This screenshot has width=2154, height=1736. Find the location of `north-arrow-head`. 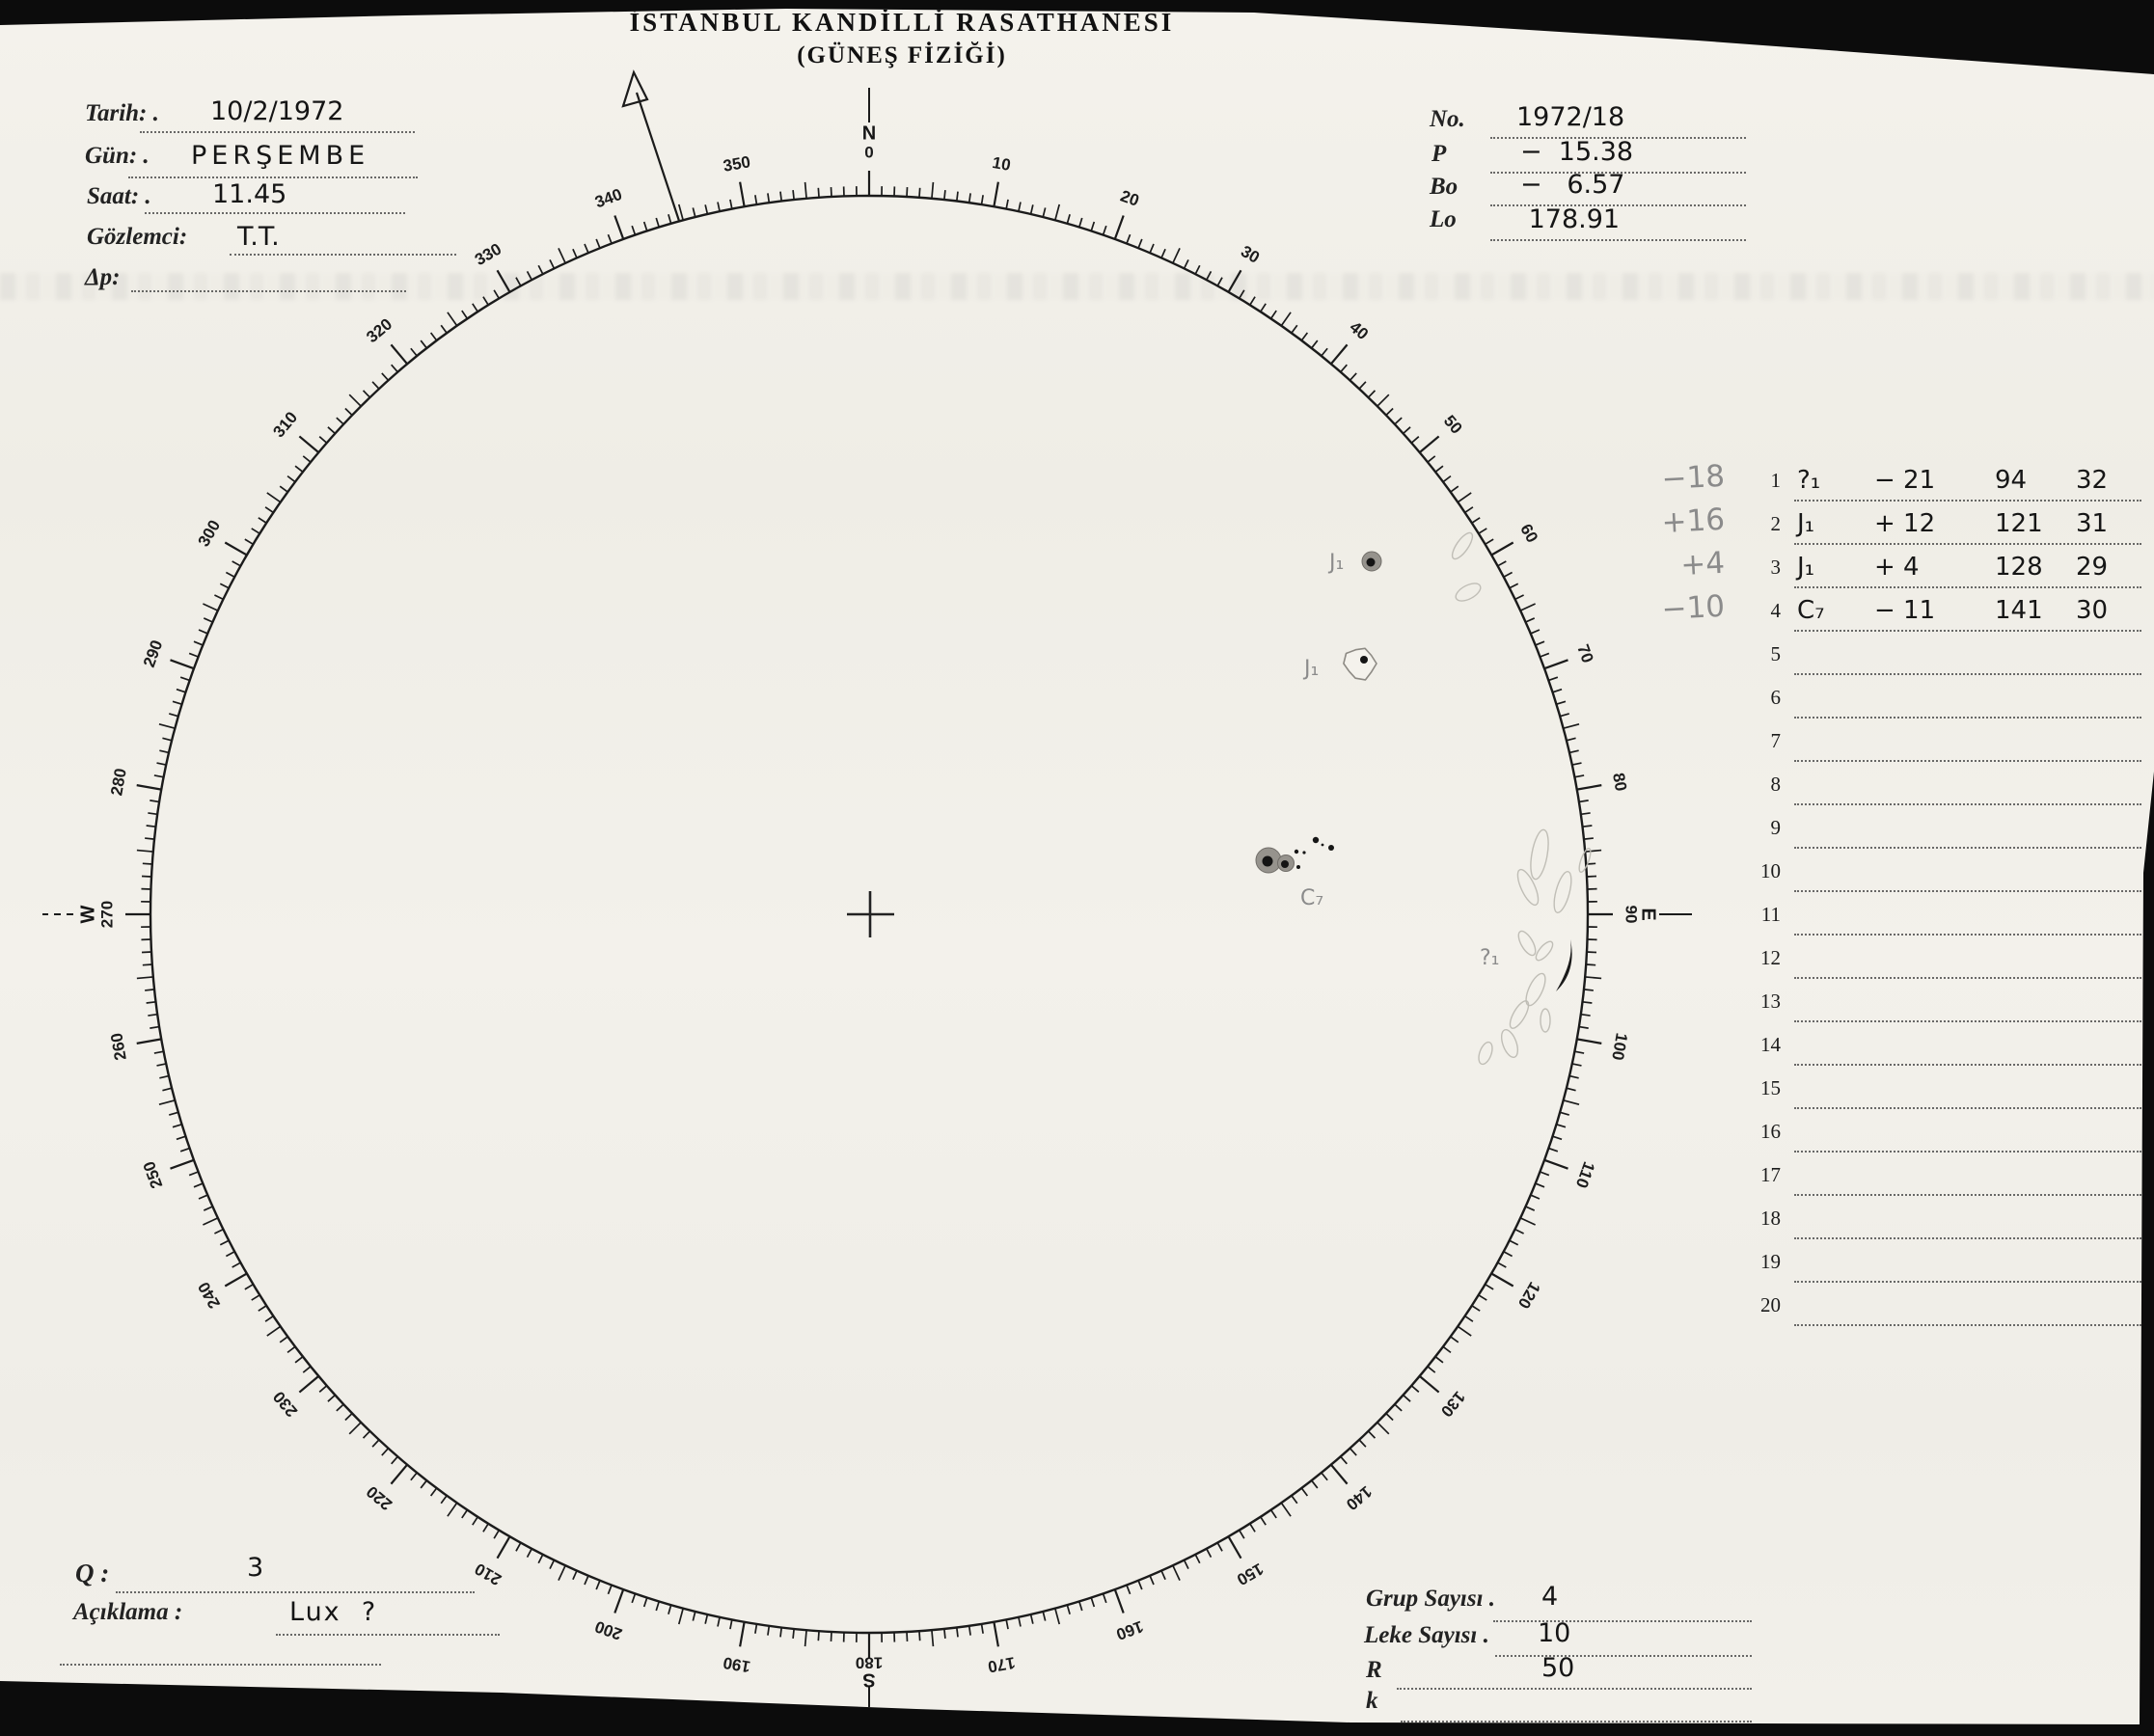

north-arrow-head is located at coordinates (635, 88).